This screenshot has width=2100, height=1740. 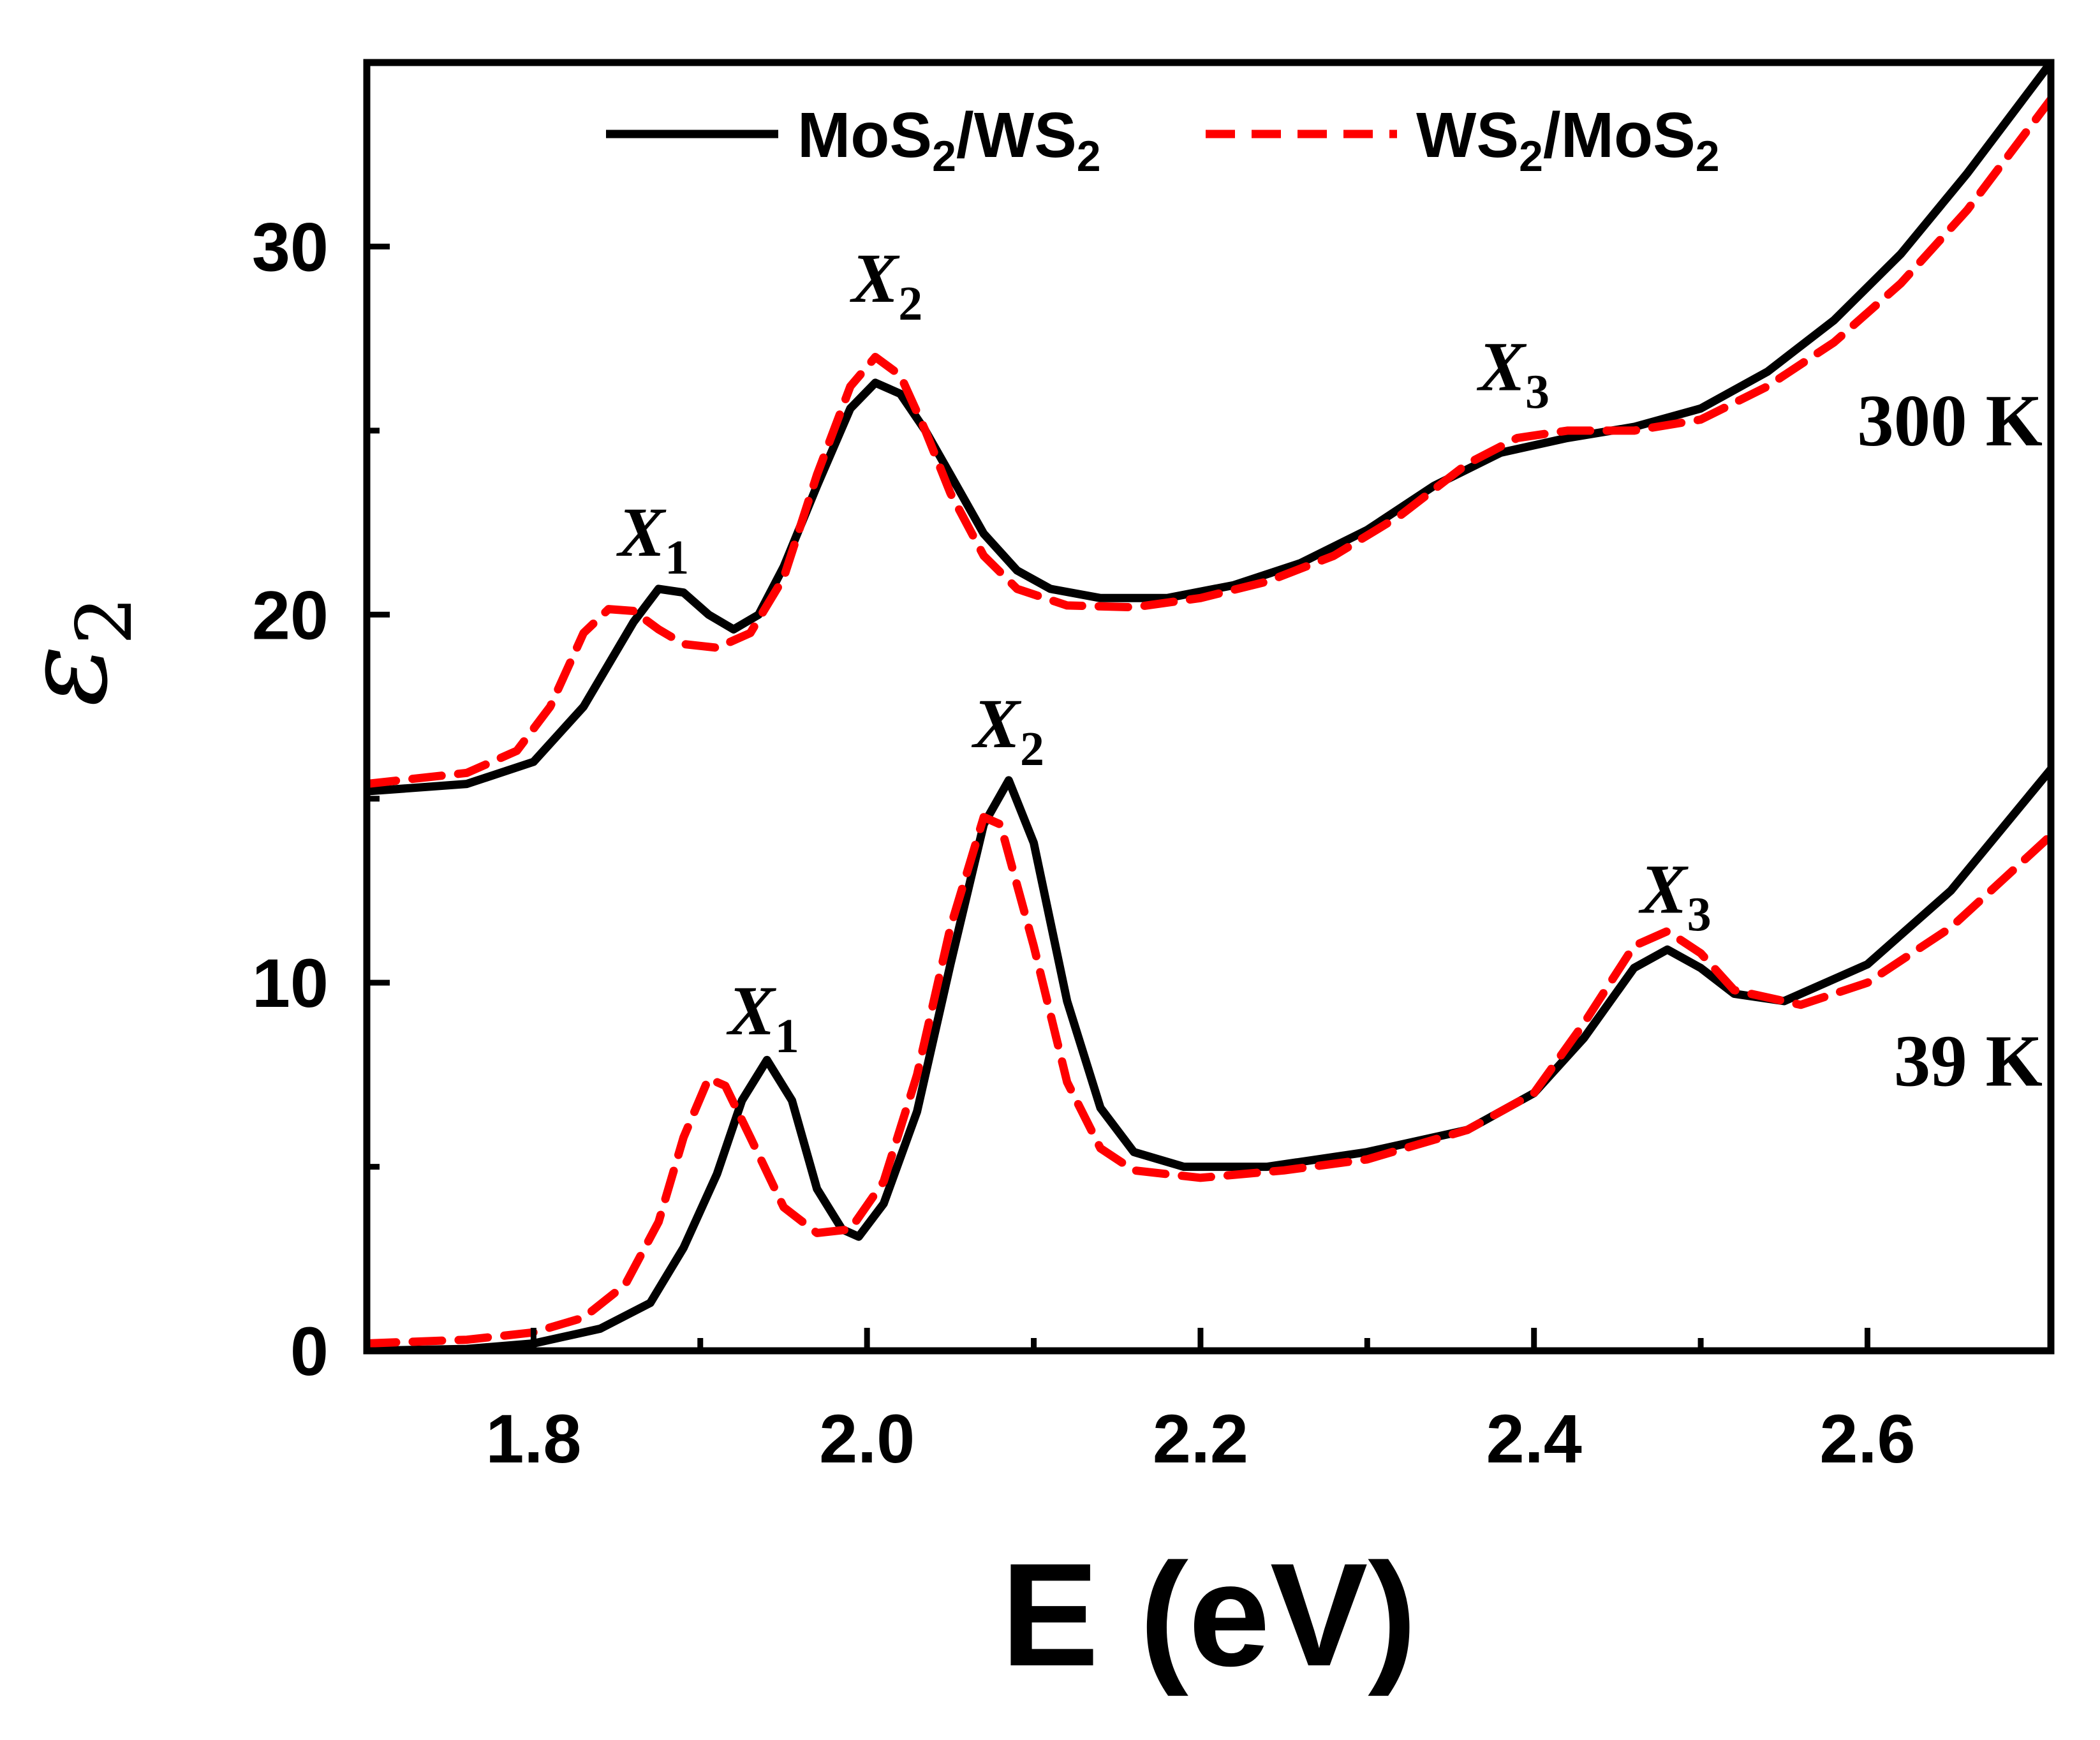 I want to click on temperature-label: 300 K, so click(x=1950, y=420).